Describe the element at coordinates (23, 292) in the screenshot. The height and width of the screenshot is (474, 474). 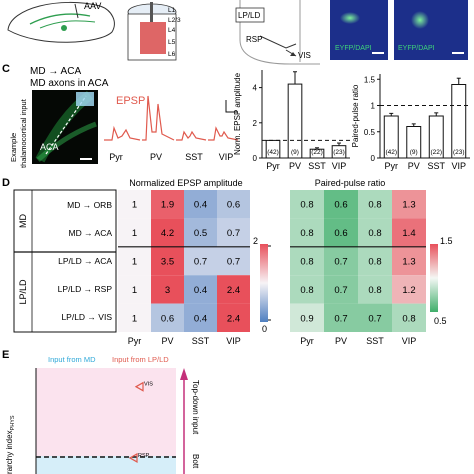
I see `group-label-lpld: LP/LD` at that location.